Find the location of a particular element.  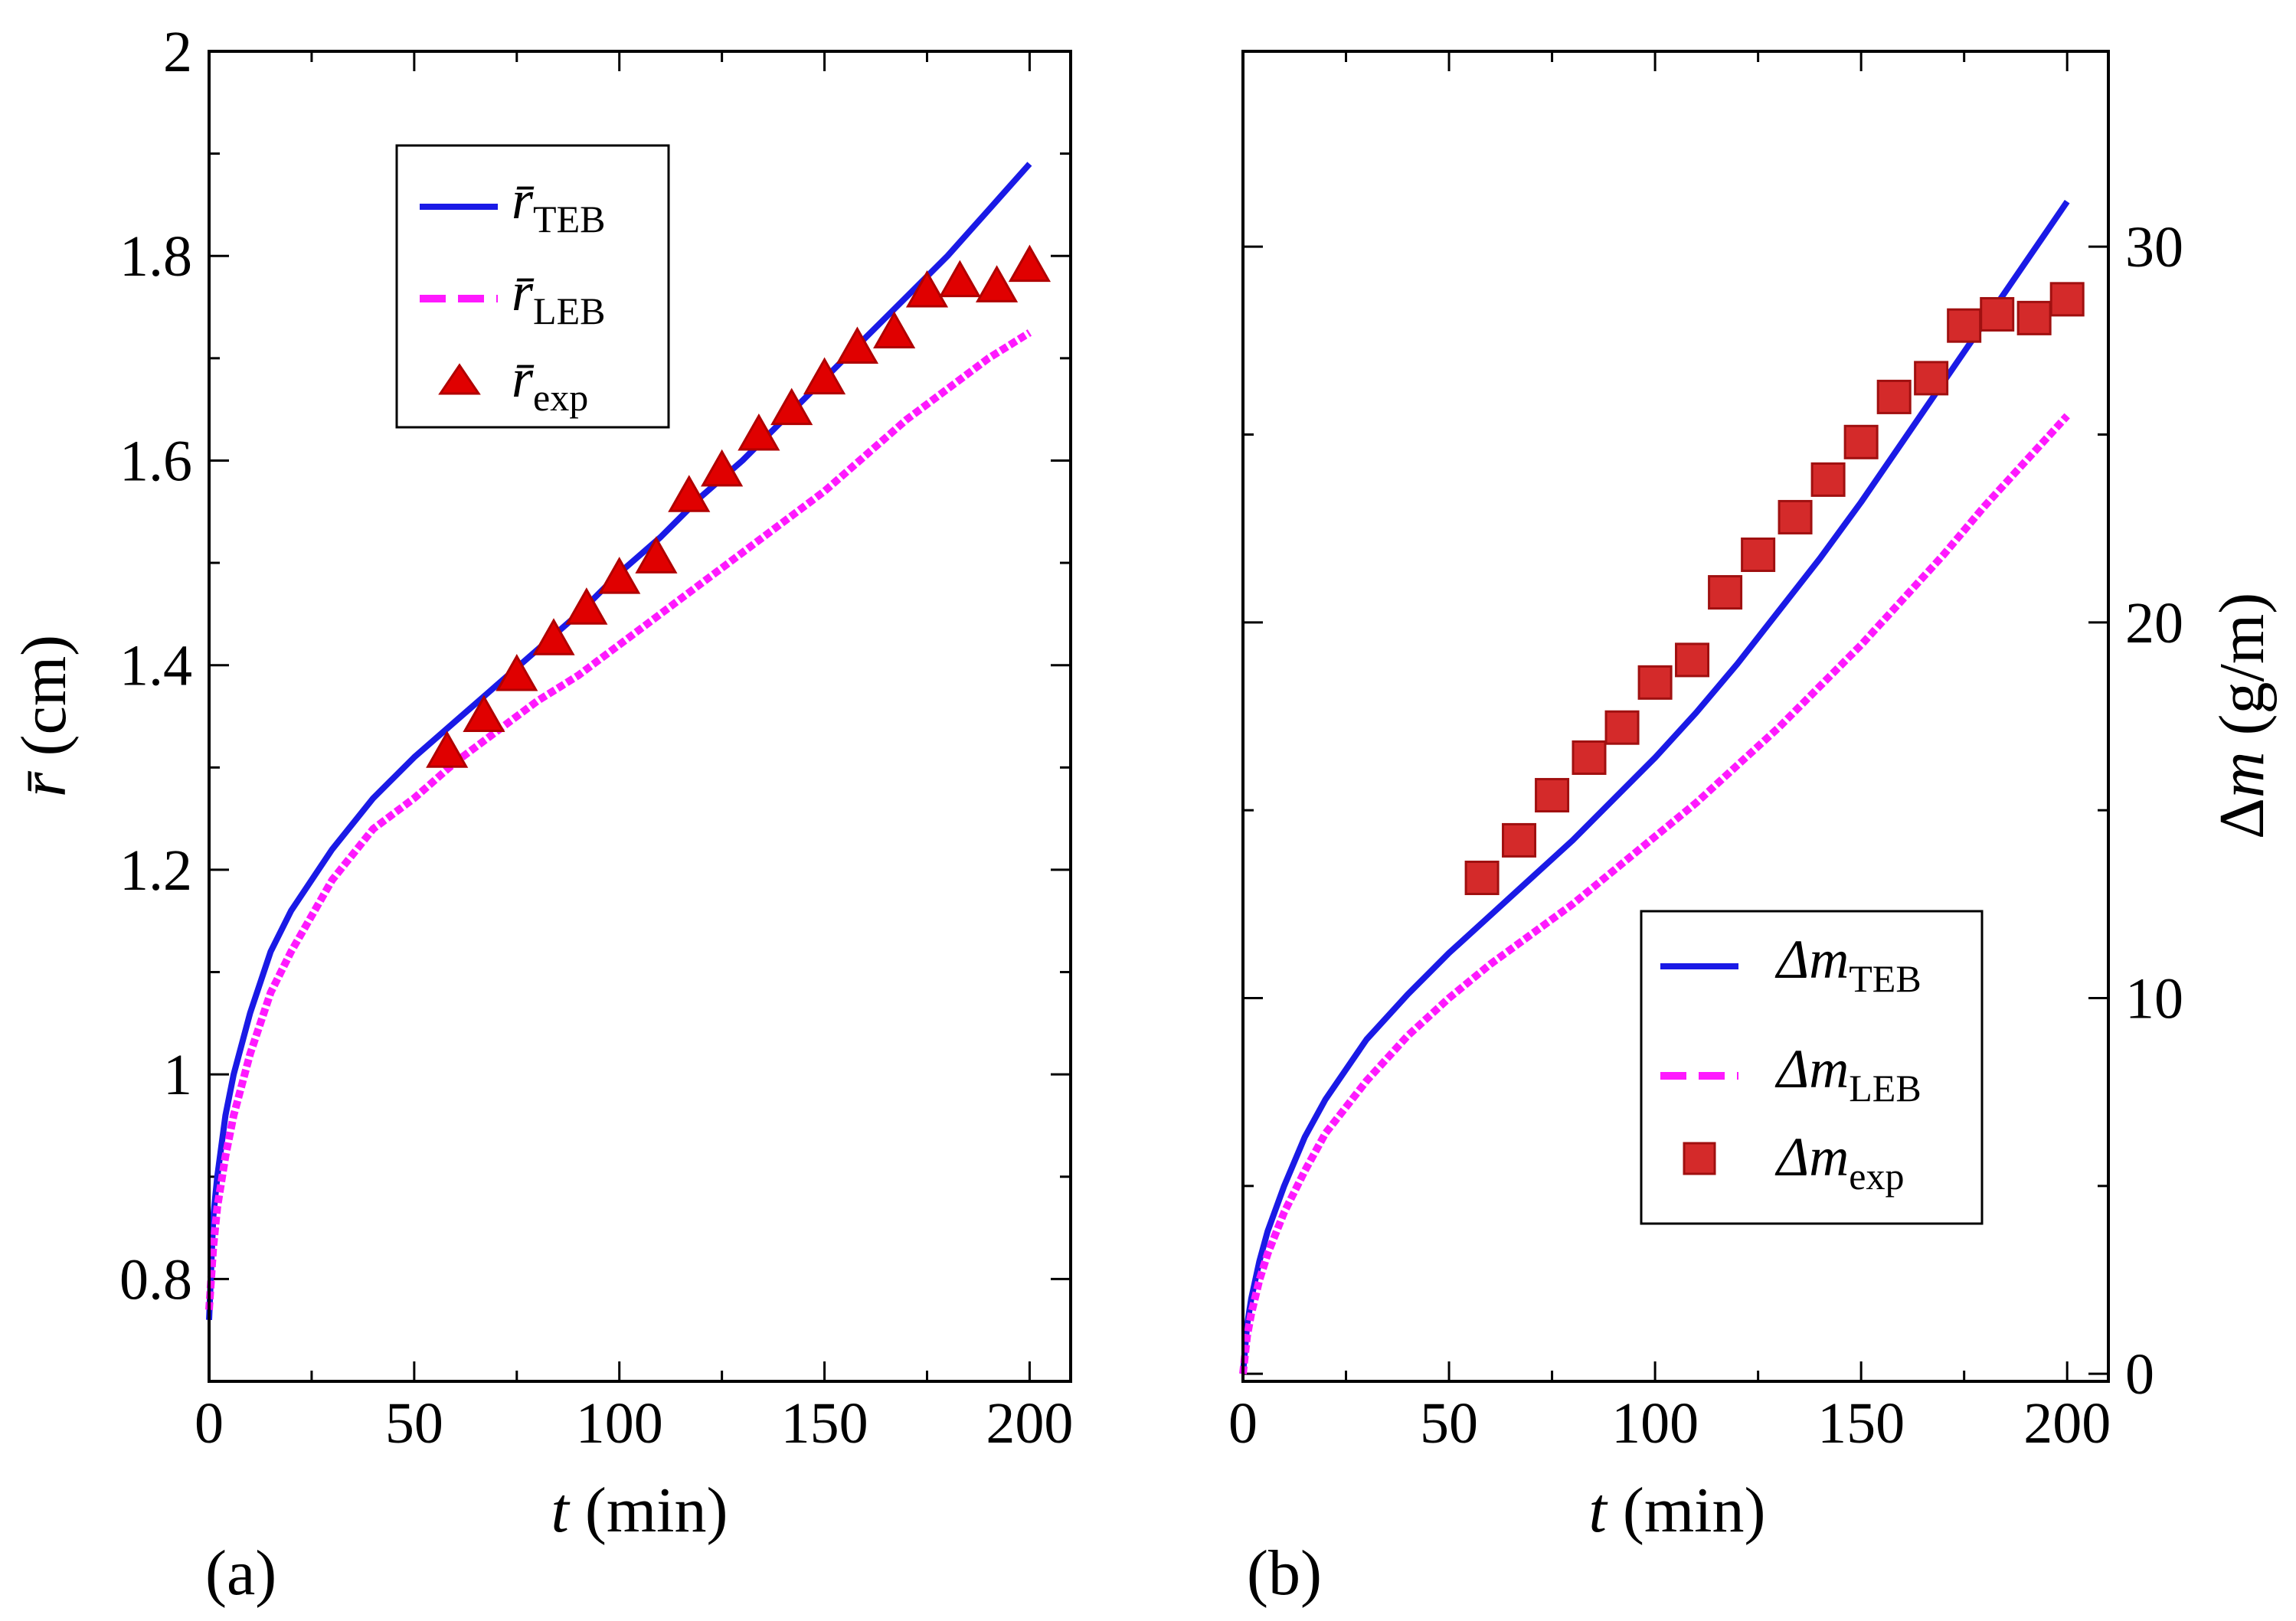

panel-b-legend: ΔmTEB ΔmLEB Δmexp is located at coordinates (1812, 1067).